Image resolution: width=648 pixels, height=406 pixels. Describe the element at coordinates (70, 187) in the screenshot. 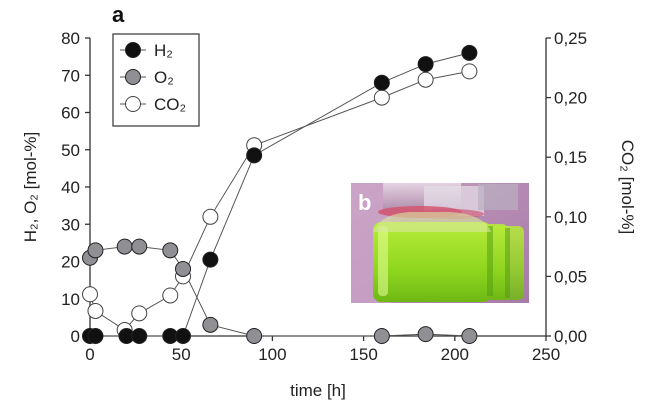

I see `left-y-tick-label: 40` at that location.